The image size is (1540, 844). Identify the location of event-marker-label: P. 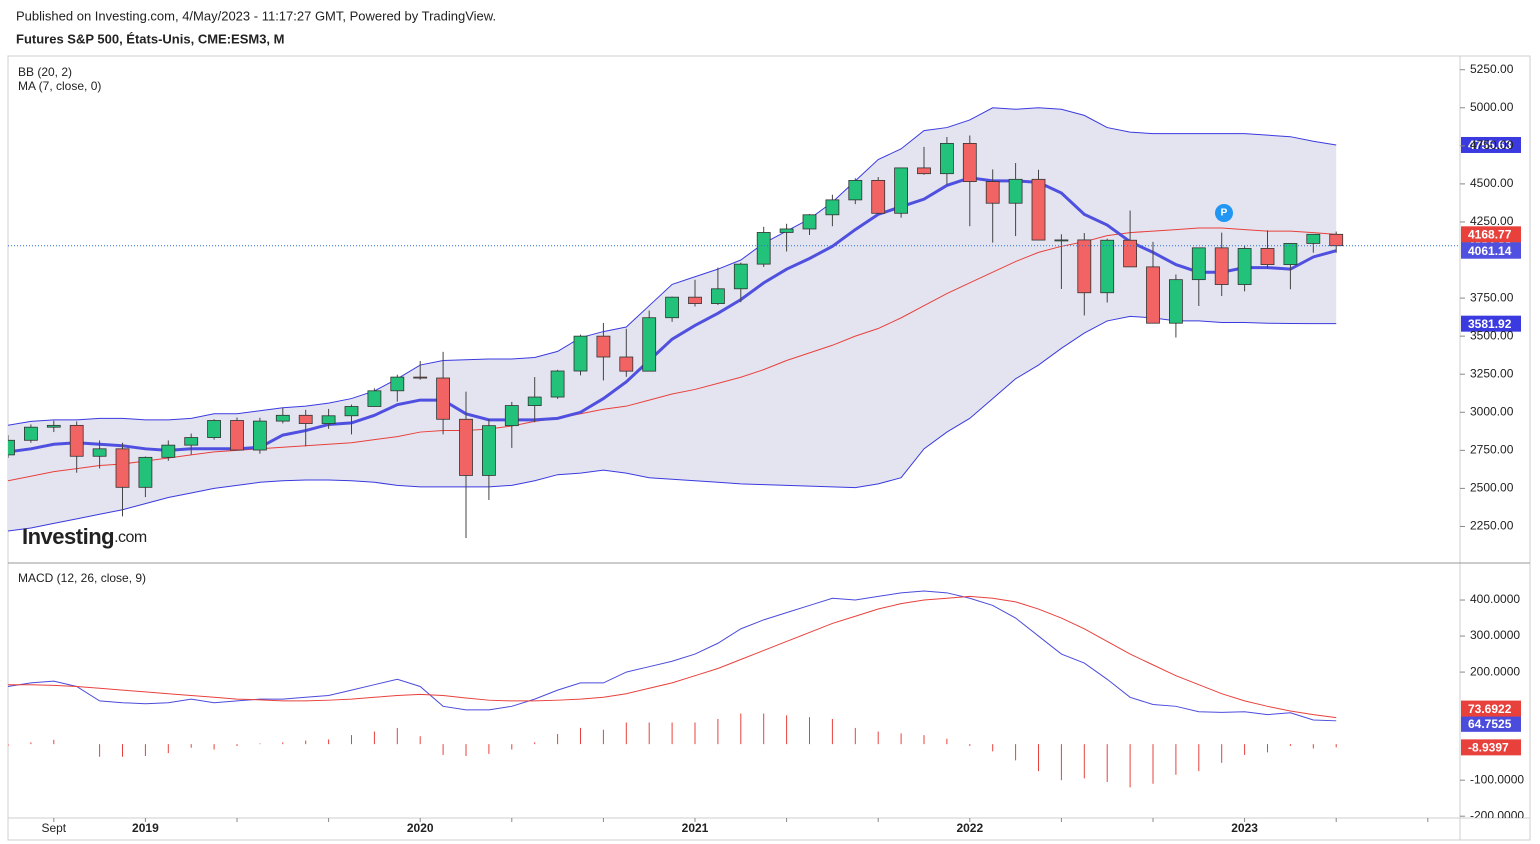
(1224, 213).